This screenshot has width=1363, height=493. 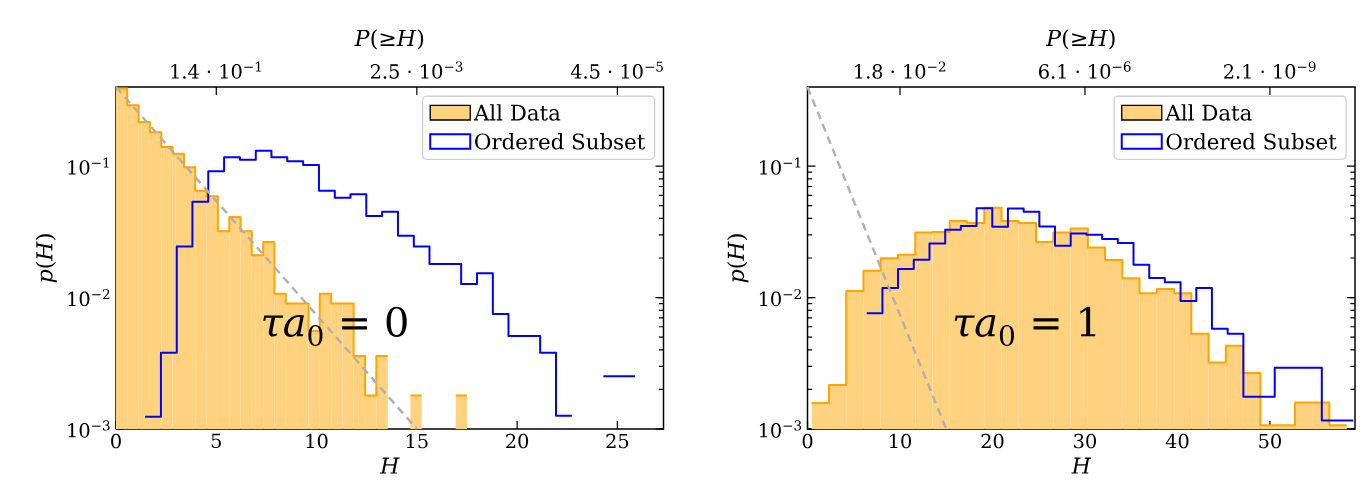 What do you see at coordinates (216, 70) in the screenshot?
I see `text: 1.4 · 10$^{−1}$` at bounding box center [216, 70].